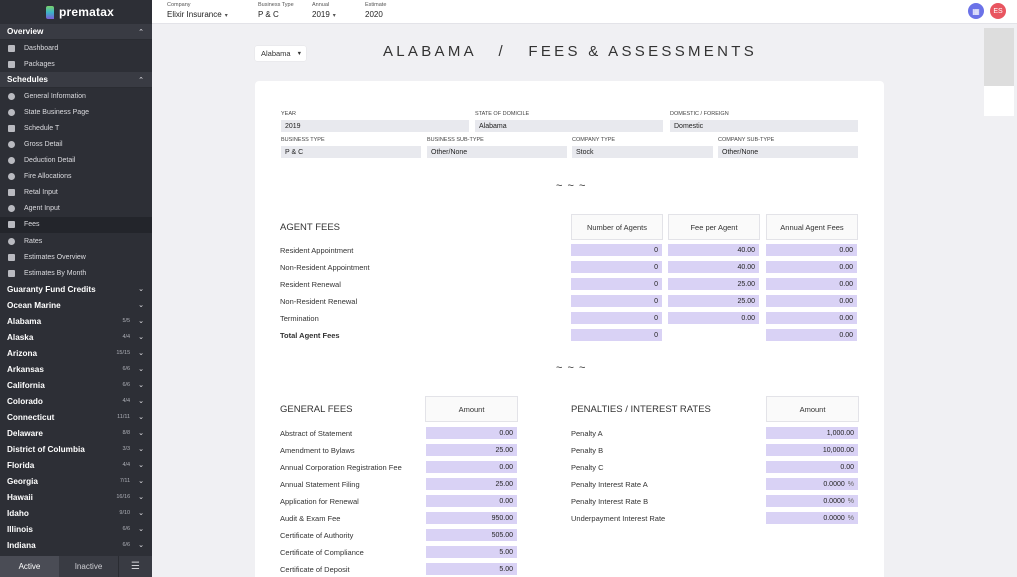 This screenshot has height=577, width=1017. I want to click on field-ctype: Stock, so click(642, 152).